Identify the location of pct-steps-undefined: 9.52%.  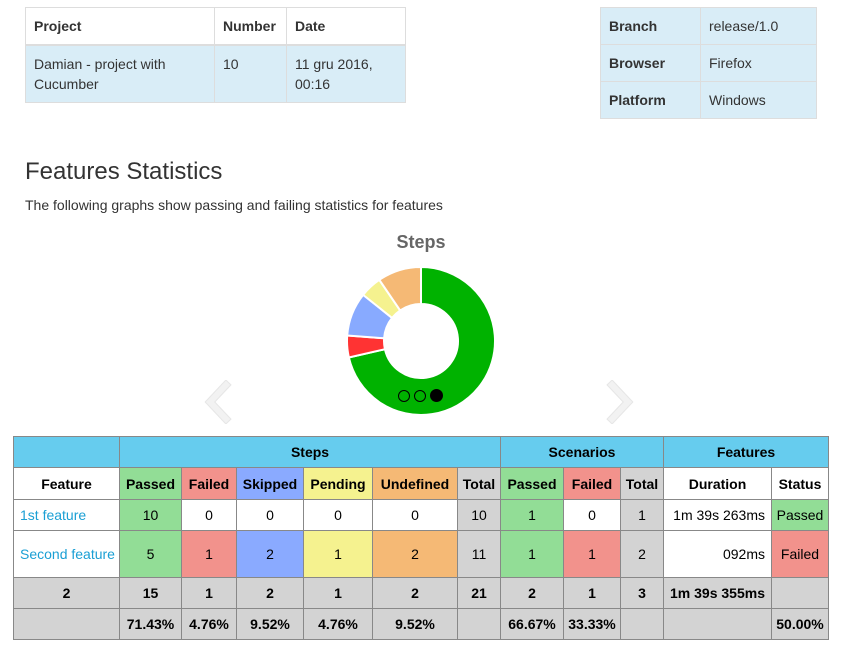
(415, 624).